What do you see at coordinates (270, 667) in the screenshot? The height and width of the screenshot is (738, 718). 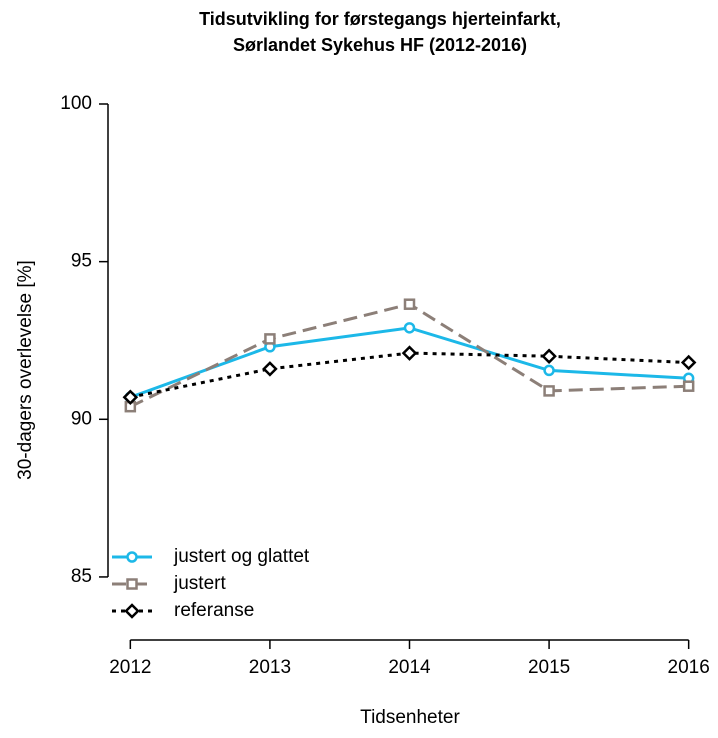 I see `x-tick-label: 2013` at bounding box center [270, 667].